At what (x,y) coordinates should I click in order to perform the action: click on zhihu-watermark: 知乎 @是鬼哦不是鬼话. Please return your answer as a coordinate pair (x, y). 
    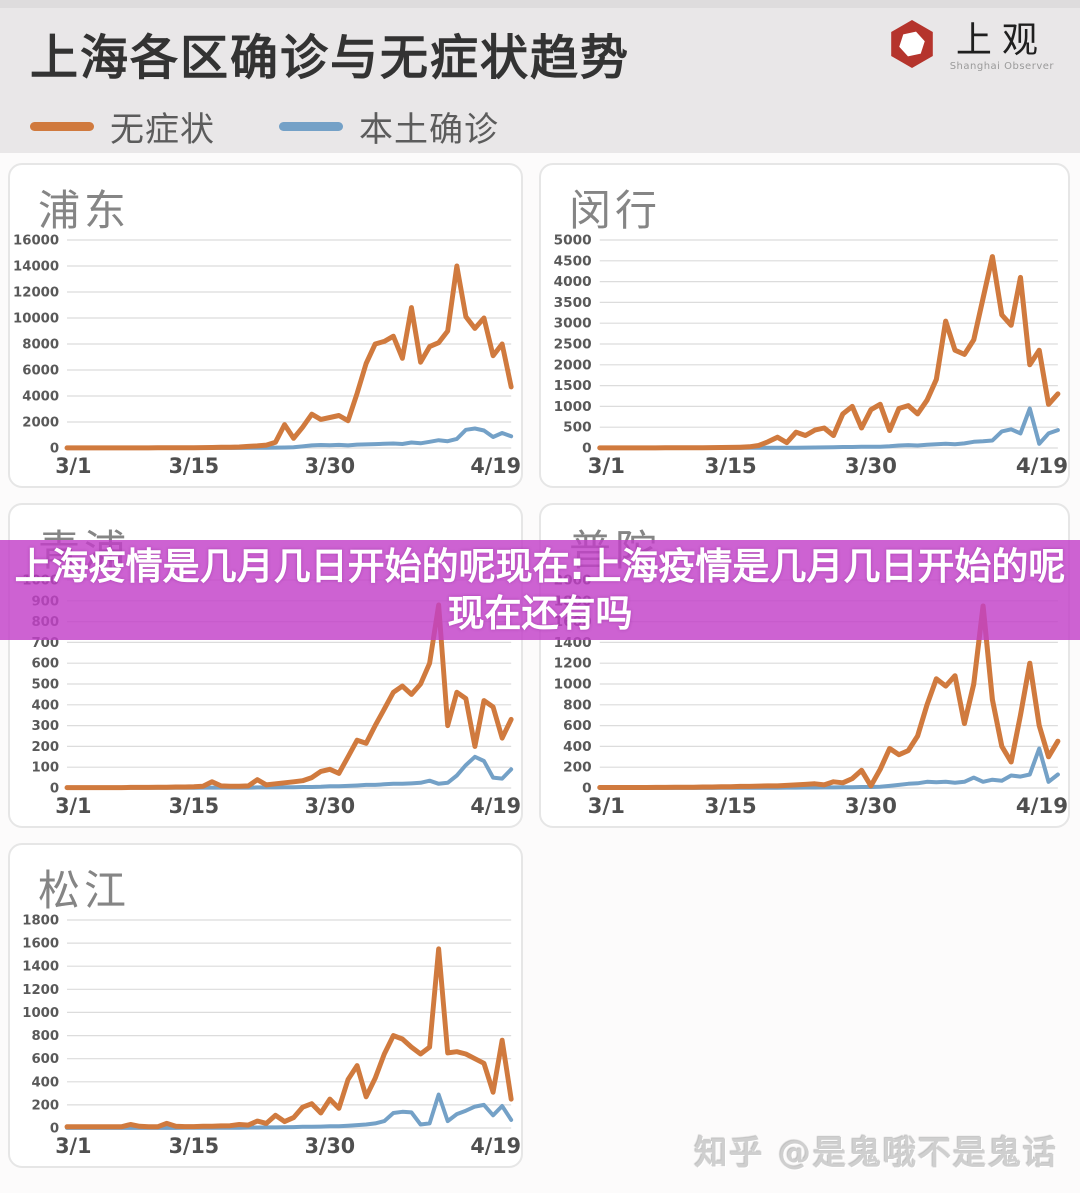
    Looking at the image, I should click on (876, 1152).